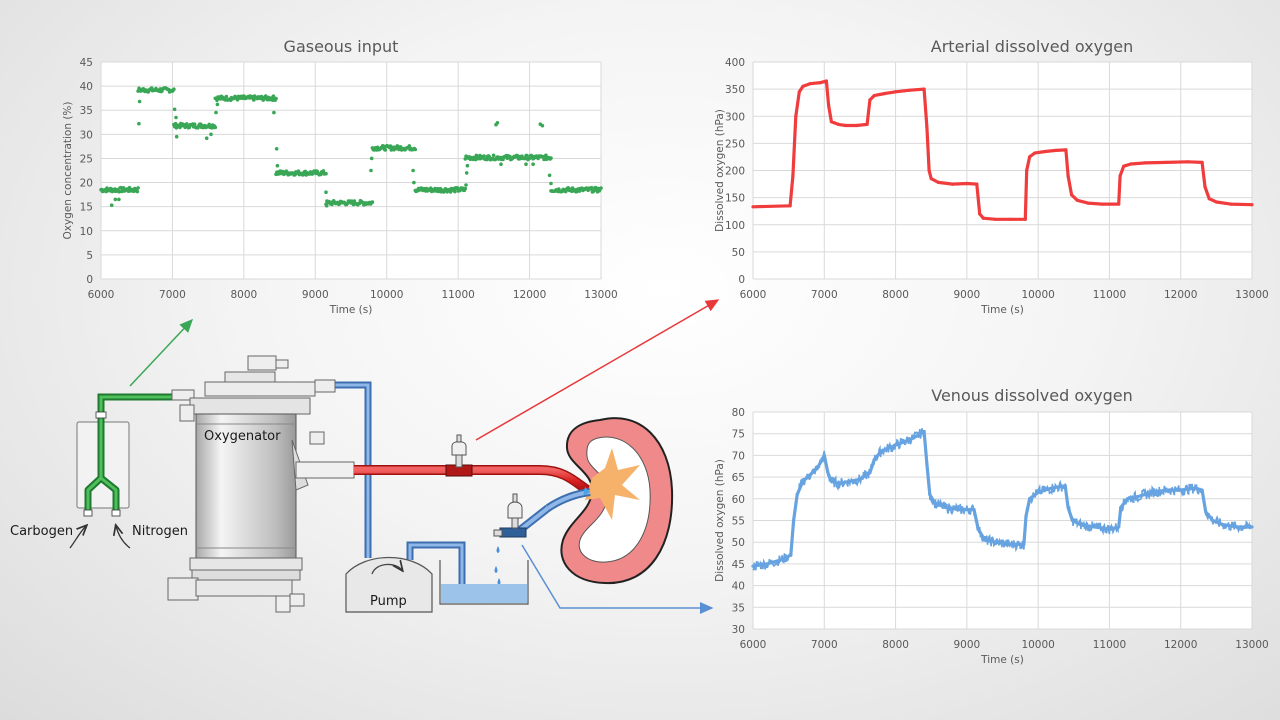 This screenshot has height=720, width=1280. I want to click on venous-return-tube, so click(392, 483).